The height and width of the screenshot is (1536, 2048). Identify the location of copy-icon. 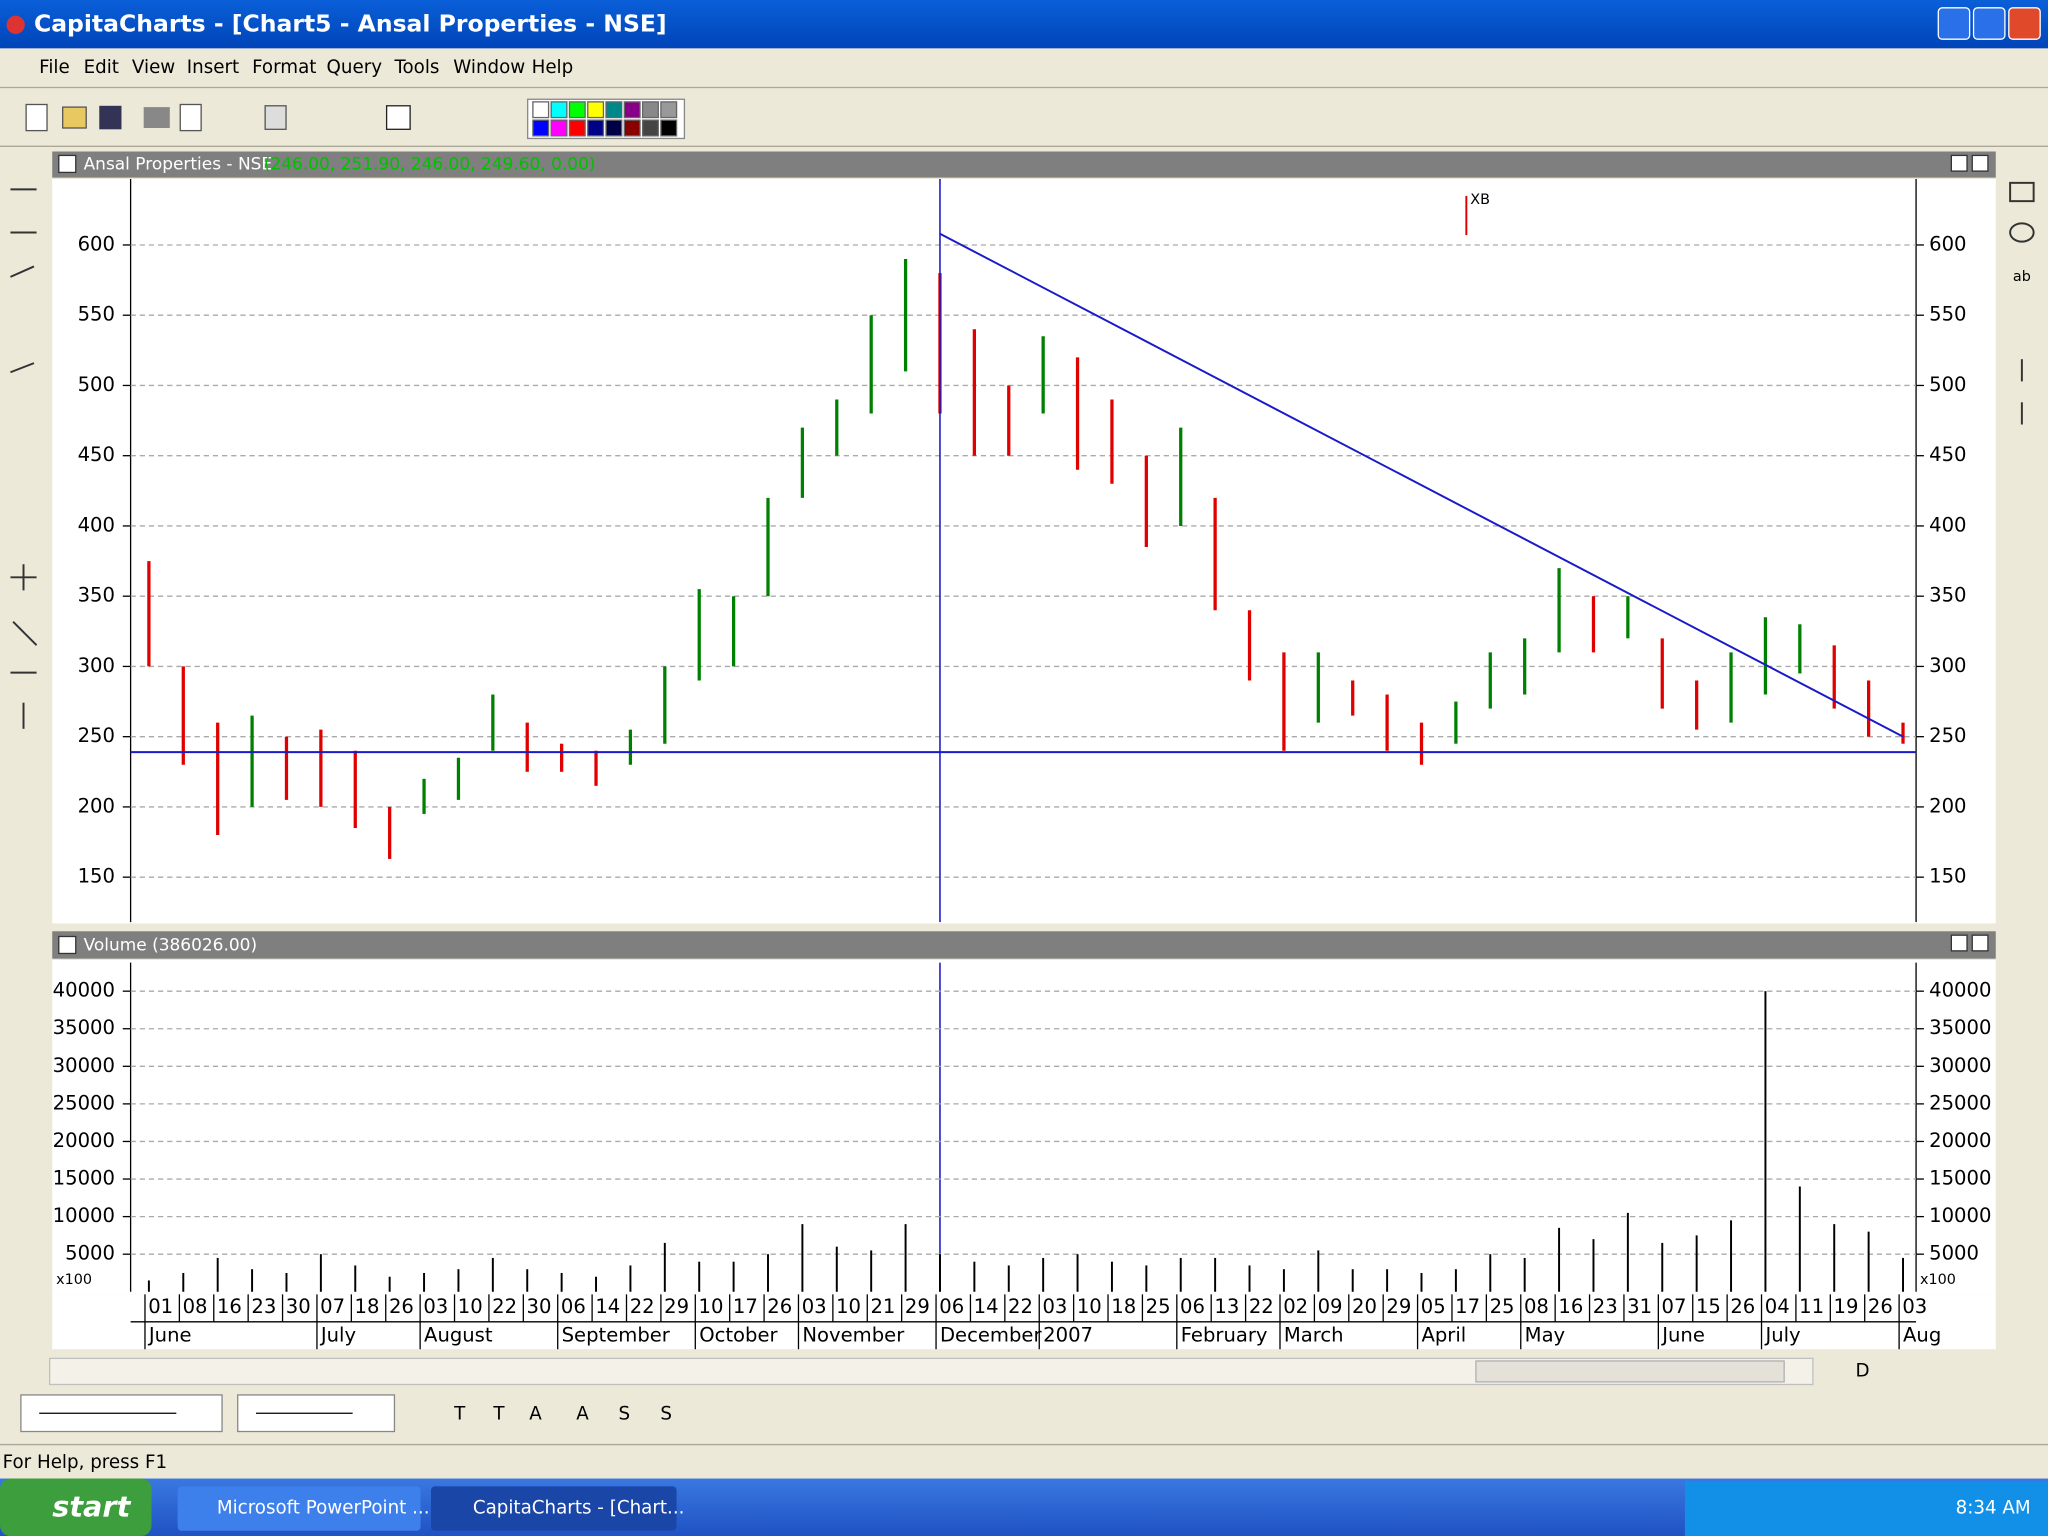
(275, 117).